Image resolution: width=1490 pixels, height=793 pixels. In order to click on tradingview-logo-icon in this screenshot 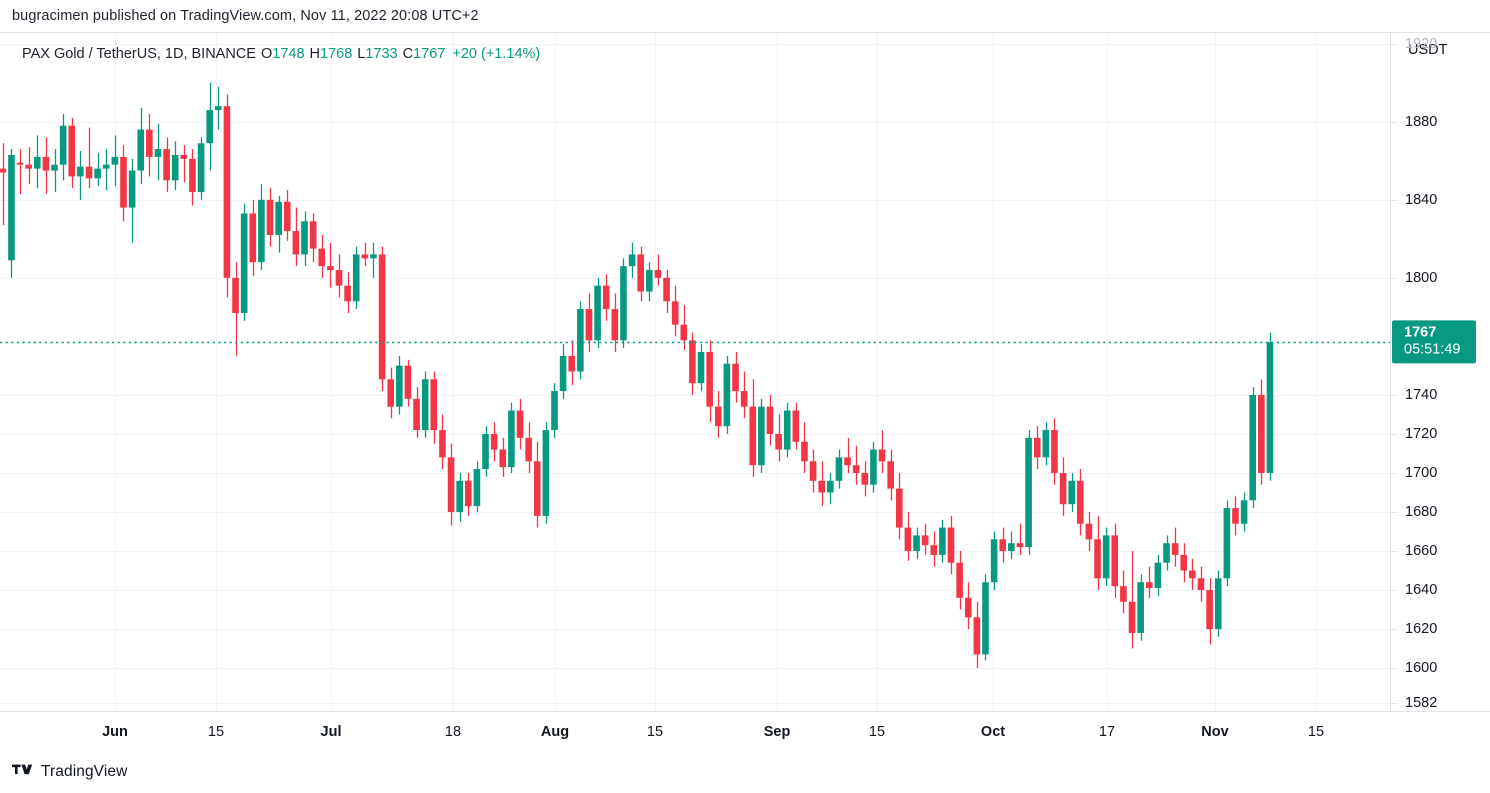, I will do `click(23, 772)`.